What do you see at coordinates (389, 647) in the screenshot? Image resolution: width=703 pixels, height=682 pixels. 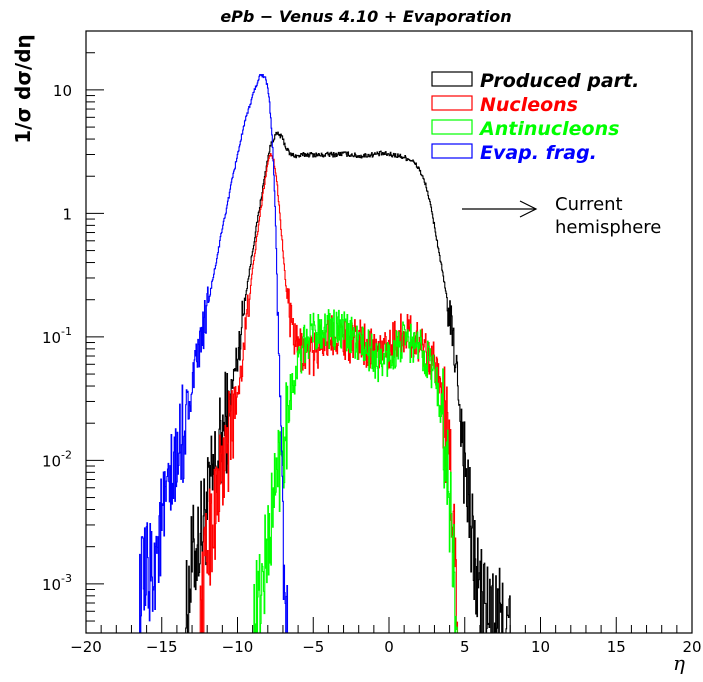 I see `x-tick-label: 0` at bounding box center [389, 647].